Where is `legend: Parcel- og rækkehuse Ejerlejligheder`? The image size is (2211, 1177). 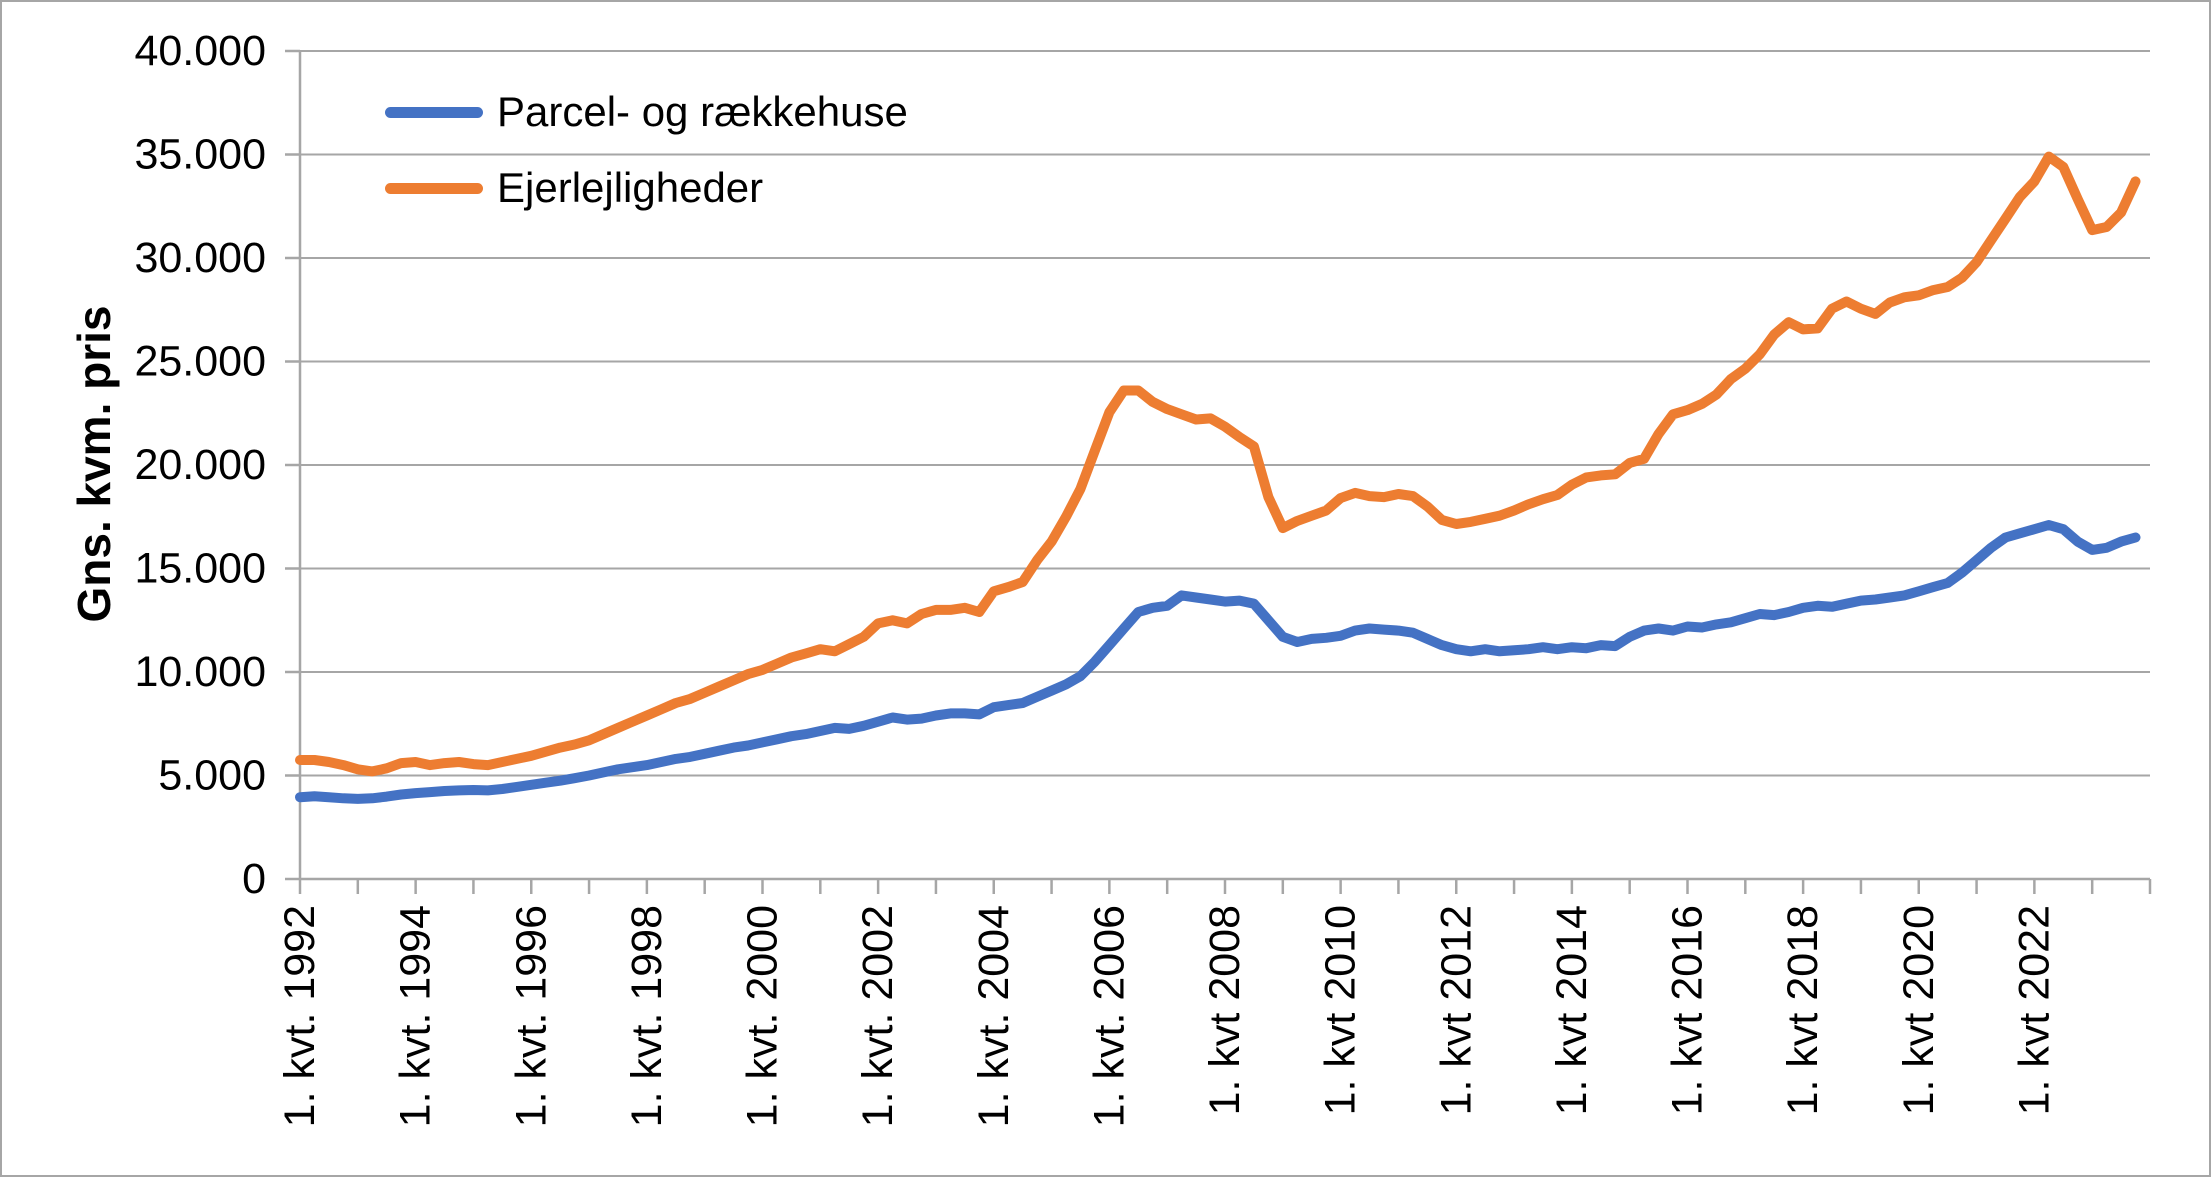
legend: Parcel- og rækkehuse Ejerlejligheder is located at coordinates (646, 150).